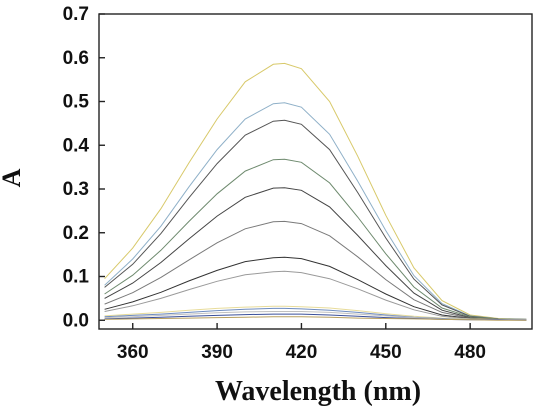 The width and height of the screenshot is (543, 416). What do you see at coordinates (76, 277) in the screenshot?
I see `y-tick-label: 0.1` at bounding box center [76, 277].